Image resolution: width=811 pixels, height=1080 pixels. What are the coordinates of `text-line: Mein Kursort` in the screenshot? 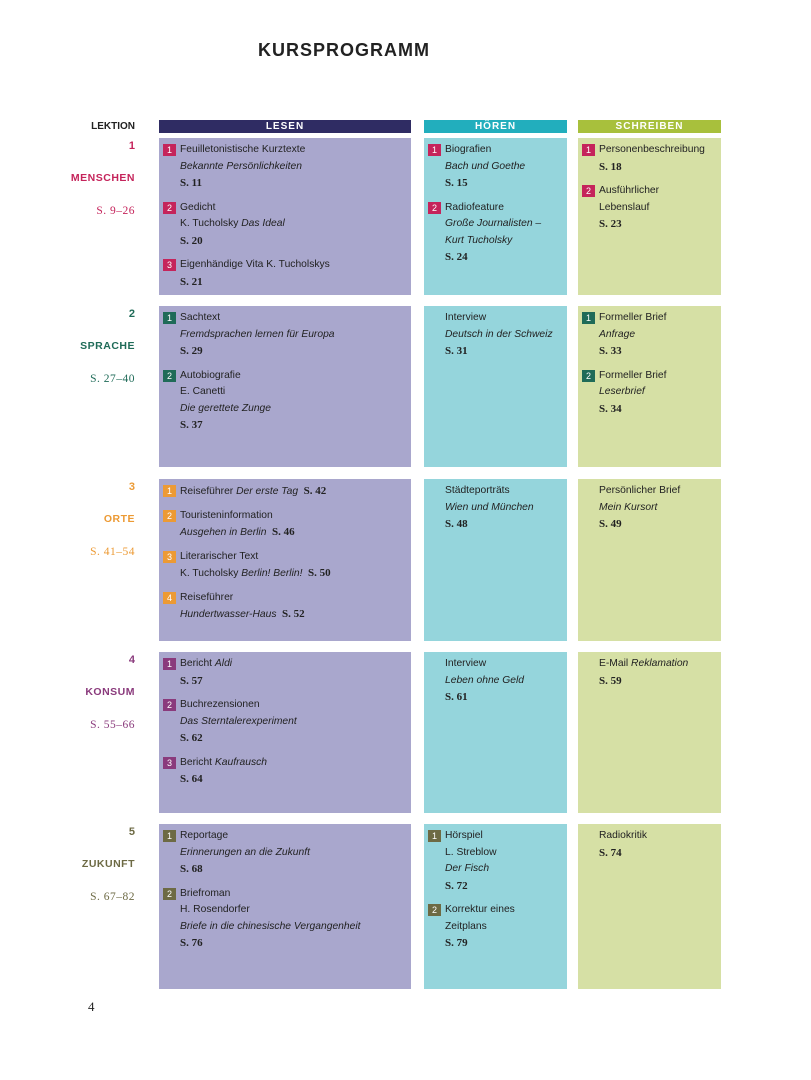 It's located at (658, 508).